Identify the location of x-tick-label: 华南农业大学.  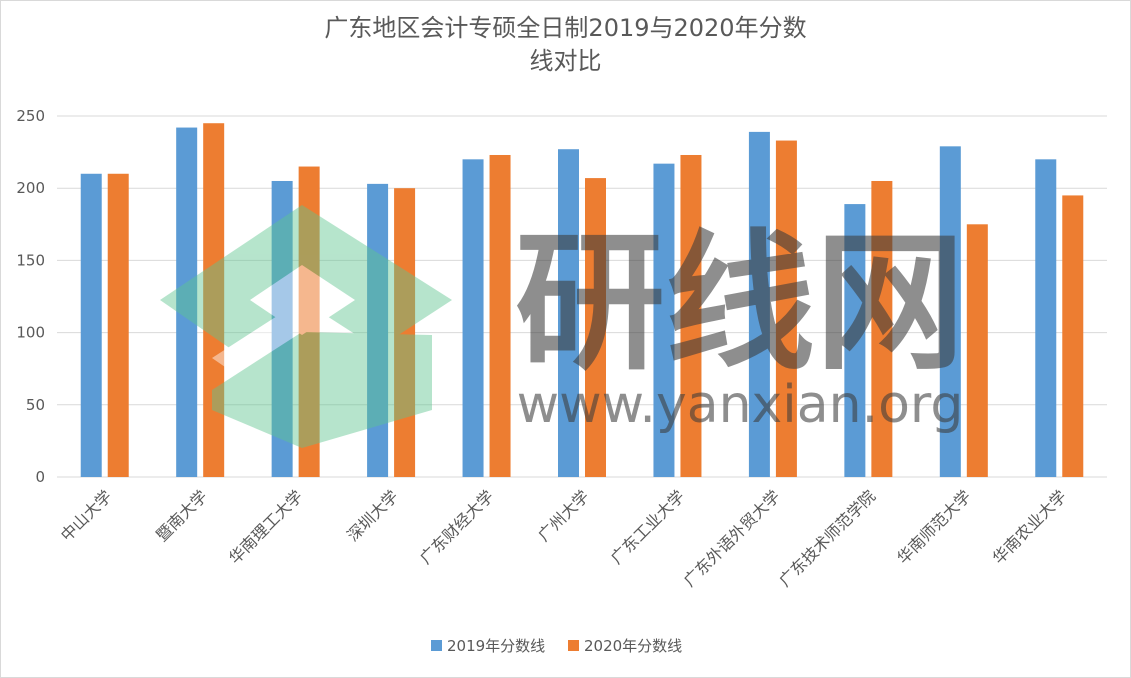
(1029, 526).